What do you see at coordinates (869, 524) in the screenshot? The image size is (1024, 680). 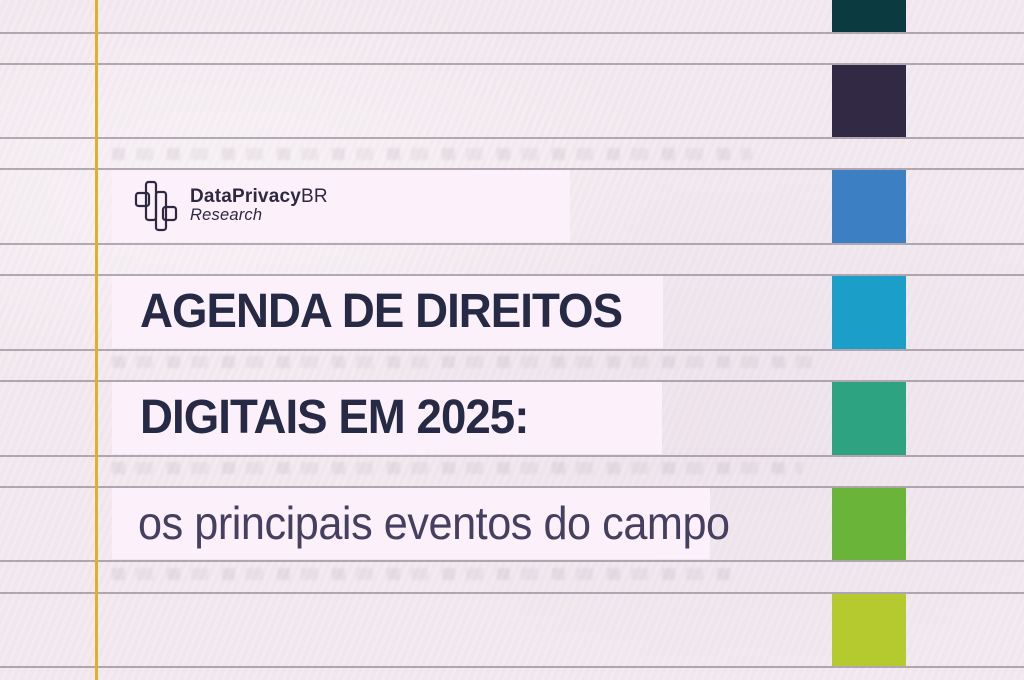 I see `palette-square-green` at bounding box center [869, 524].